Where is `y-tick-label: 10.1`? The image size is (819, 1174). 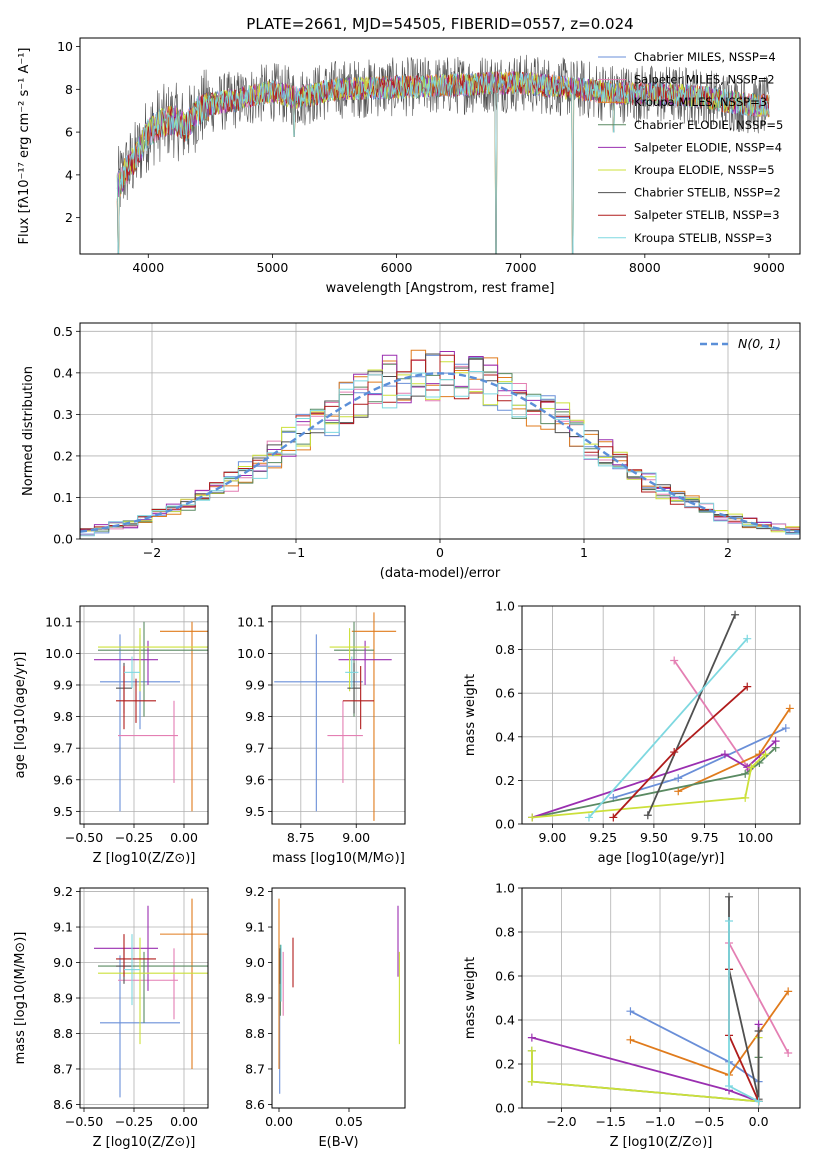
y-tick-label: 10.1 is located at coordinates (59, 621).